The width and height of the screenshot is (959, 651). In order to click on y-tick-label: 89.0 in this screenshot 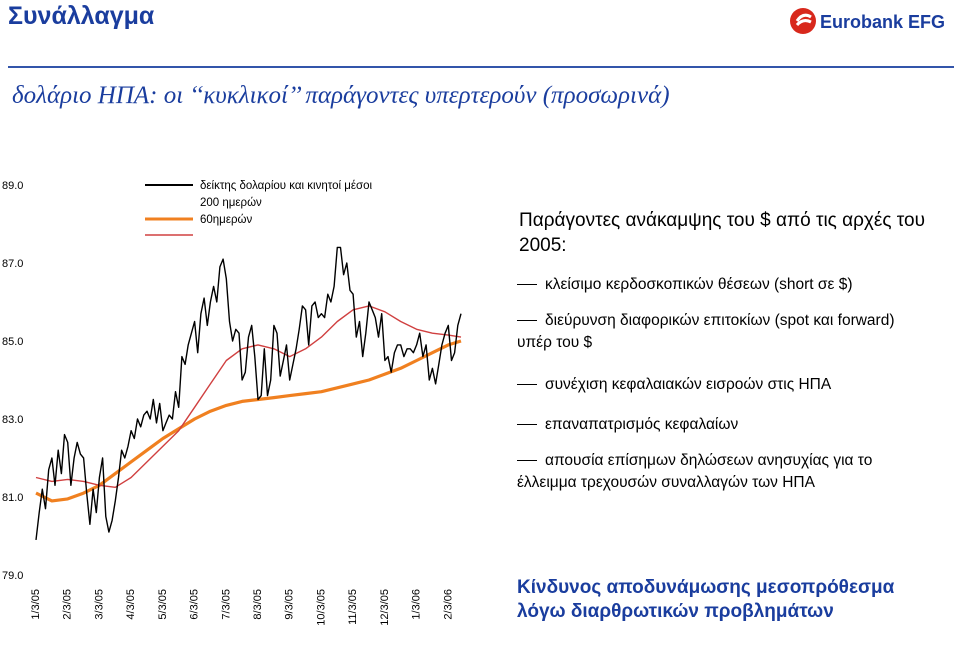, I will do `click(12, 186)`.